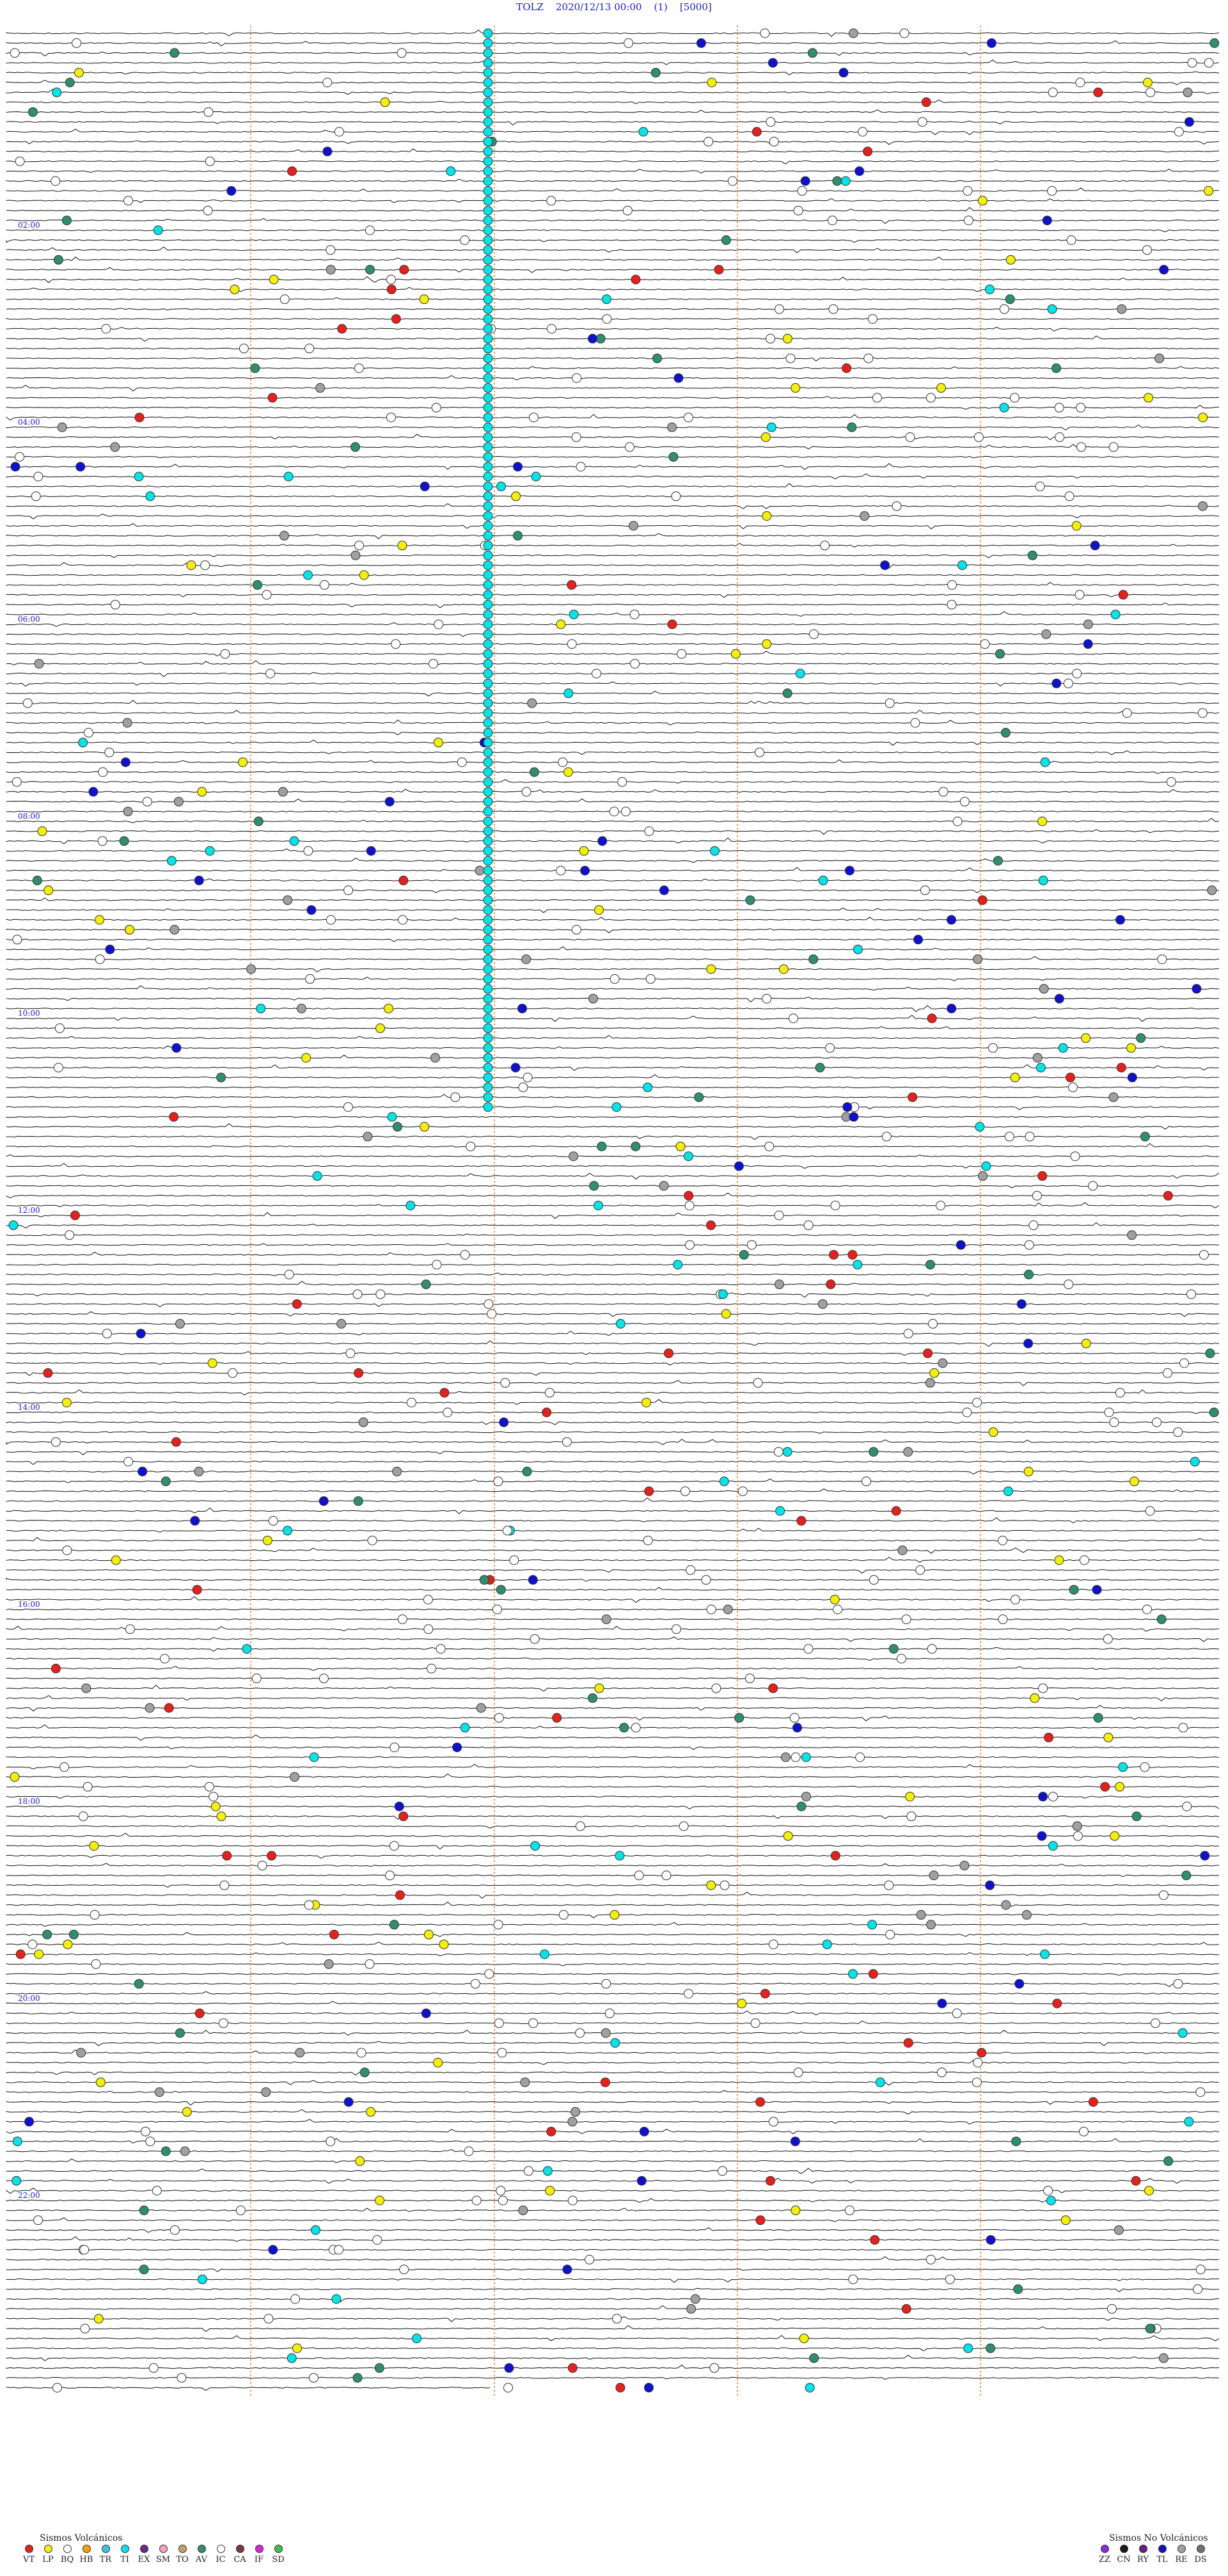 This screenshot has width=1228, height=2576. Describe the element at coordinates (29, 1604) in the screenshot. I see `hour-label: 16:00` at that location.